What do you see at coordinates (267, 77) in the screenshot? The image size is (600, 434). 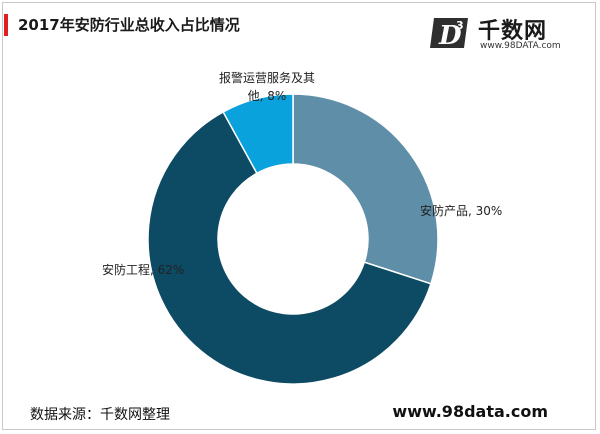 I see `slice-label-2: 报警运营服务及其` at bounding box center [267, 77].